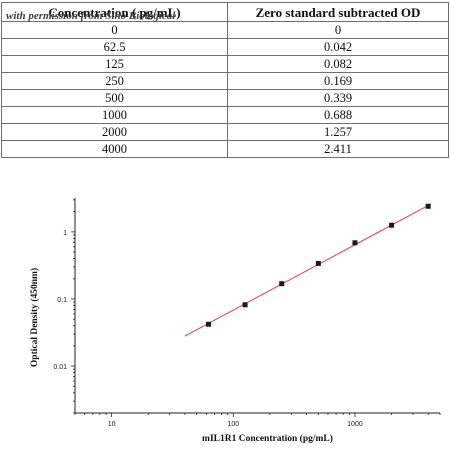  I want to click on table-row: 500 0.339, so click(225, 98).